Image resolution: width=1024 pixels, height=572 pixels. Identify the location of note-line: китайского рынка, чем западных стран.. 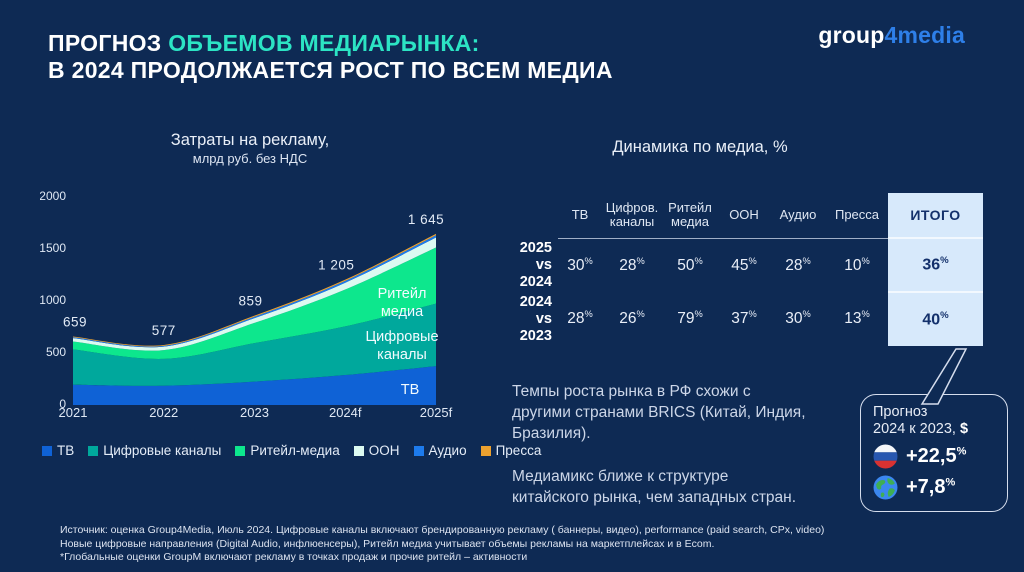
(654, 497).